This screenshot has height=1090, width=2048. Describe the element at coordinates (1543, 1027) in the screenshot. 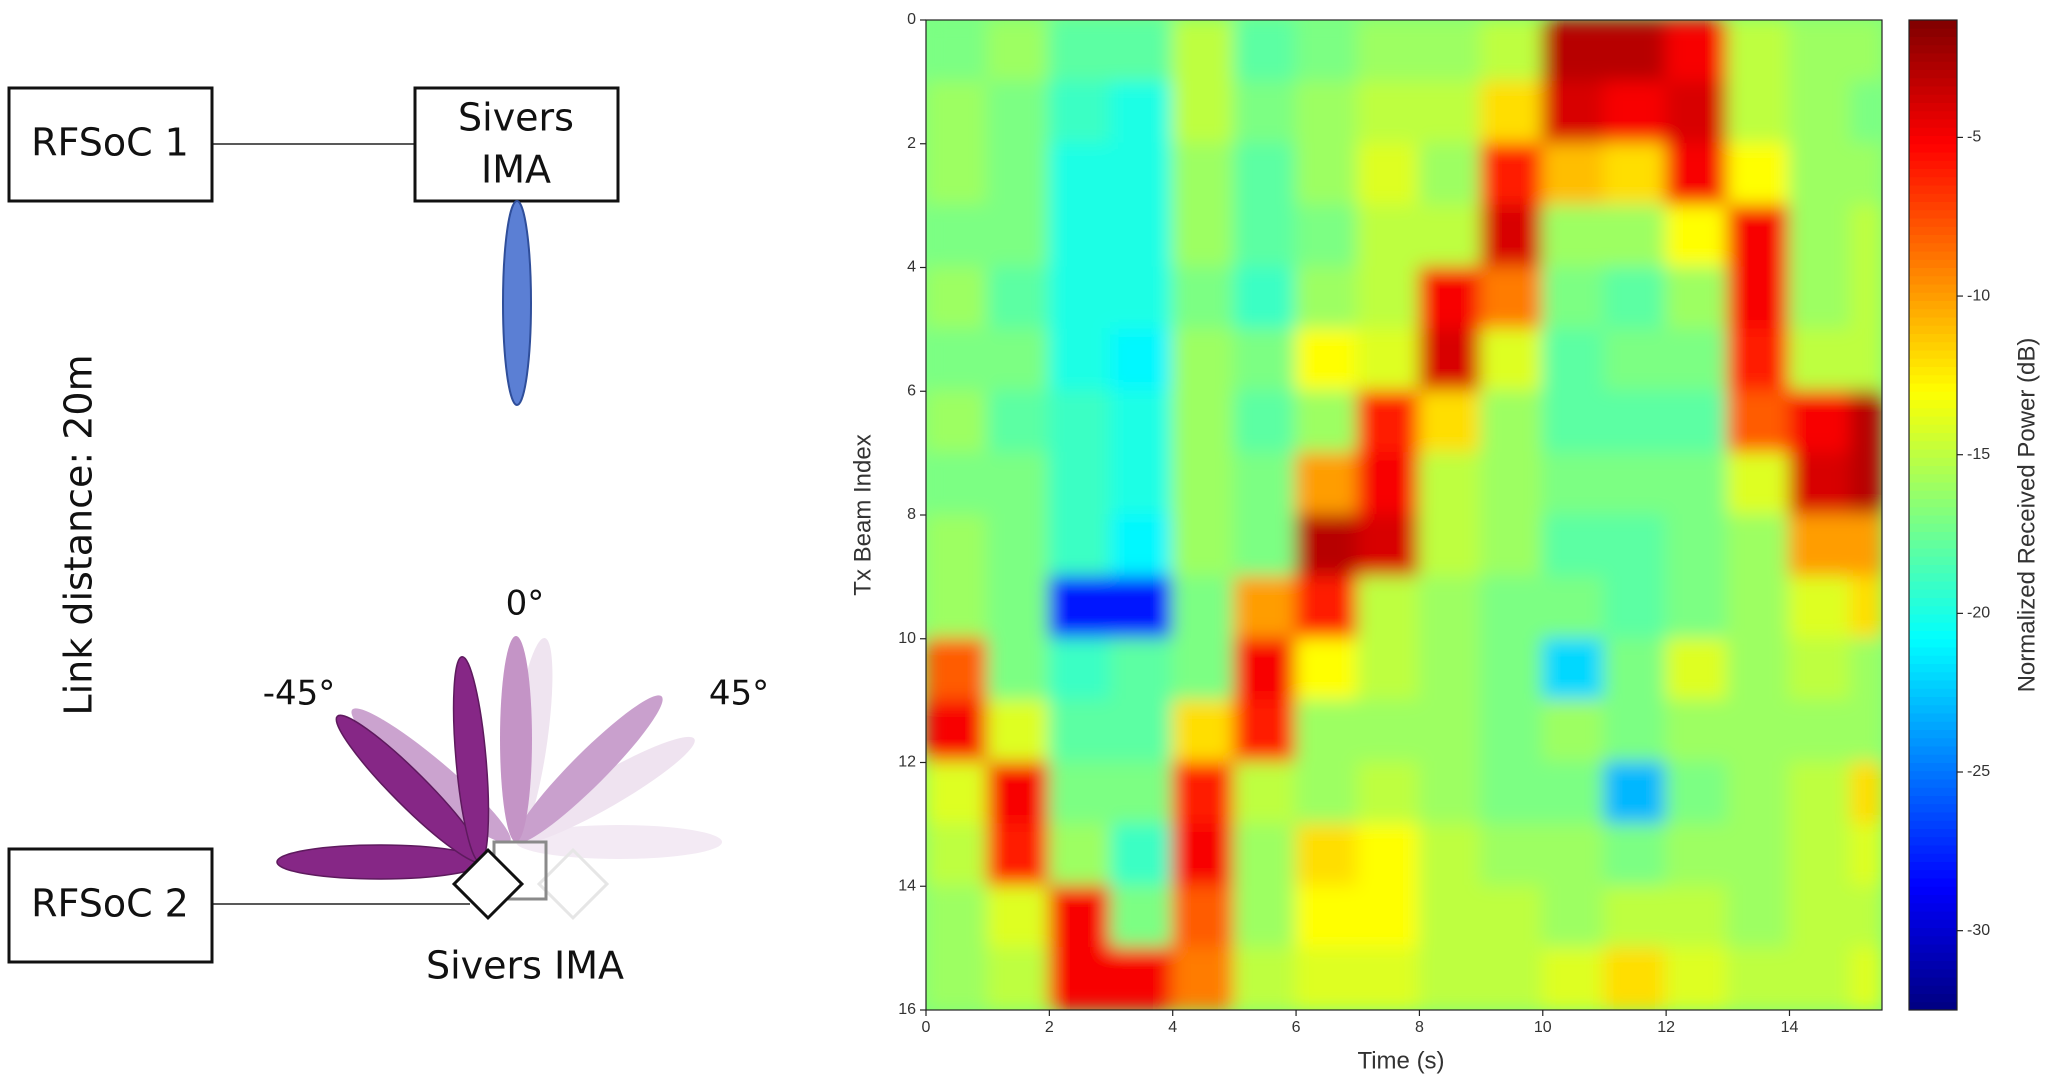

I see `x-tick-label: 10` at that location.